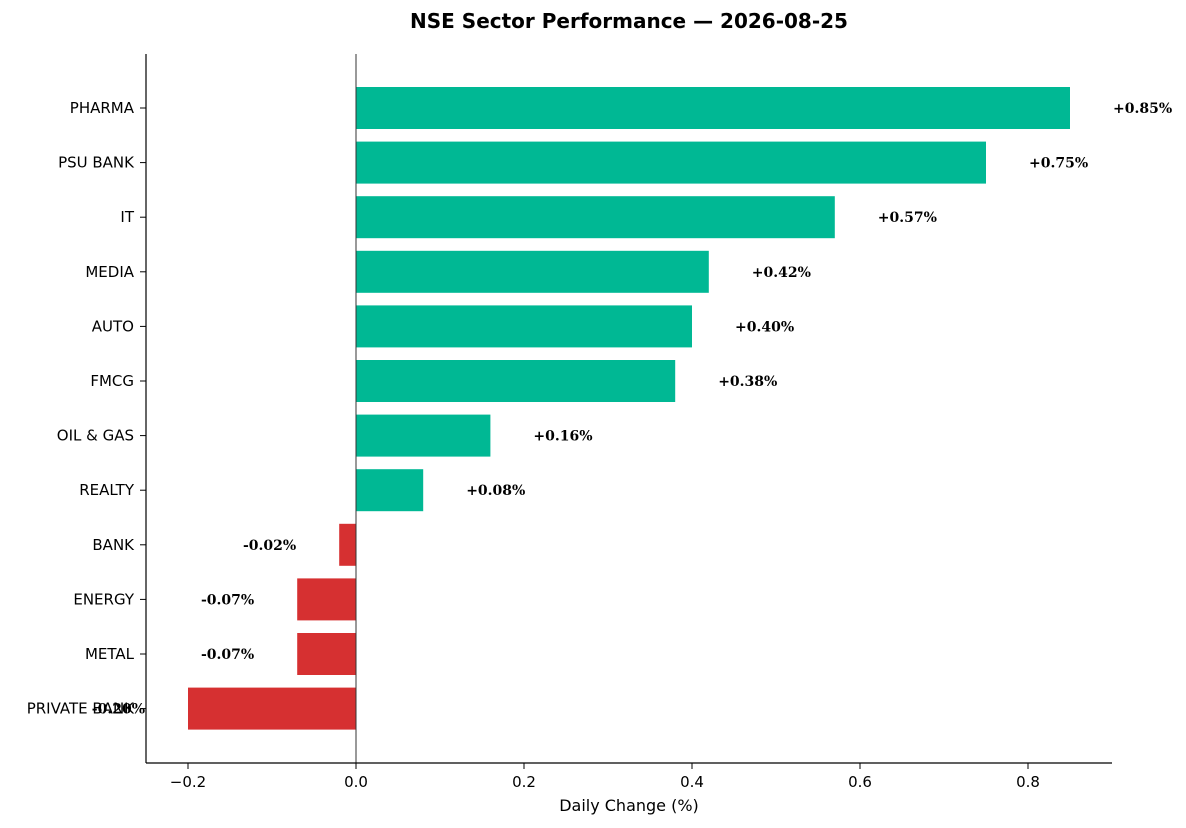  I want to click on bar-pharma, so click(713, 108).